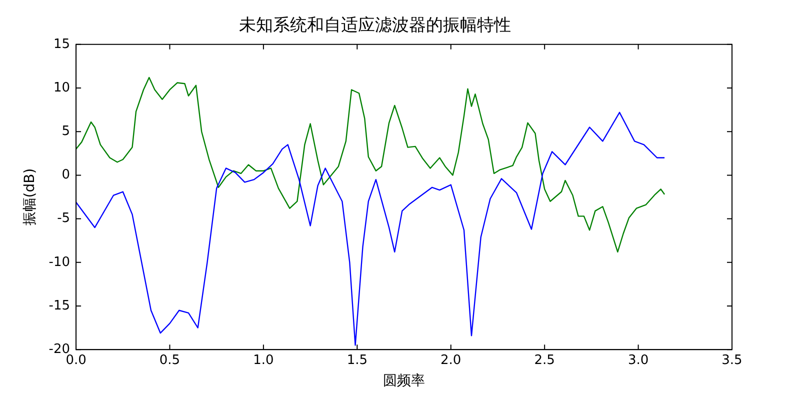 This screenshot has height=400, width=800. Describe the element at coordinates (76, 360) in the screenshot. I see `x-tick-label: 0.0` at that location.